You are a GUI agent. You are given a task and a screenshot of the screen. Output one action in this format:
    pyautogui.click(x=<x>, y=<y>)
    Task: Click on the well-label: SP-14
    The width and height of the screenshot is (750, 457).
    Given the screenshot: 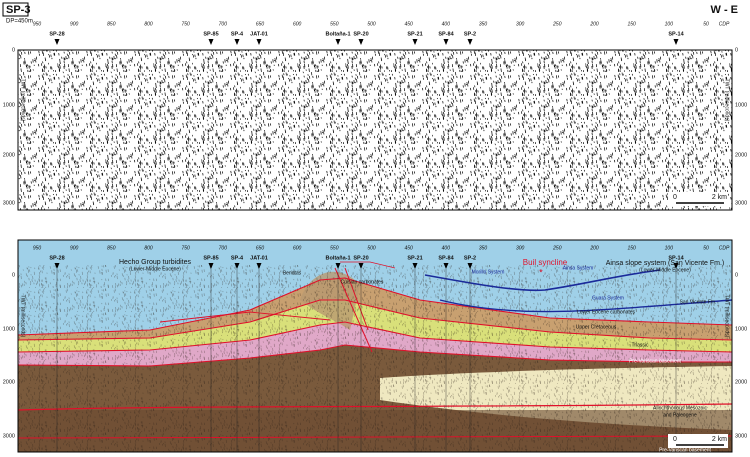 What is the action you would take?
    pyautogui.click(x=676, y=258)
    